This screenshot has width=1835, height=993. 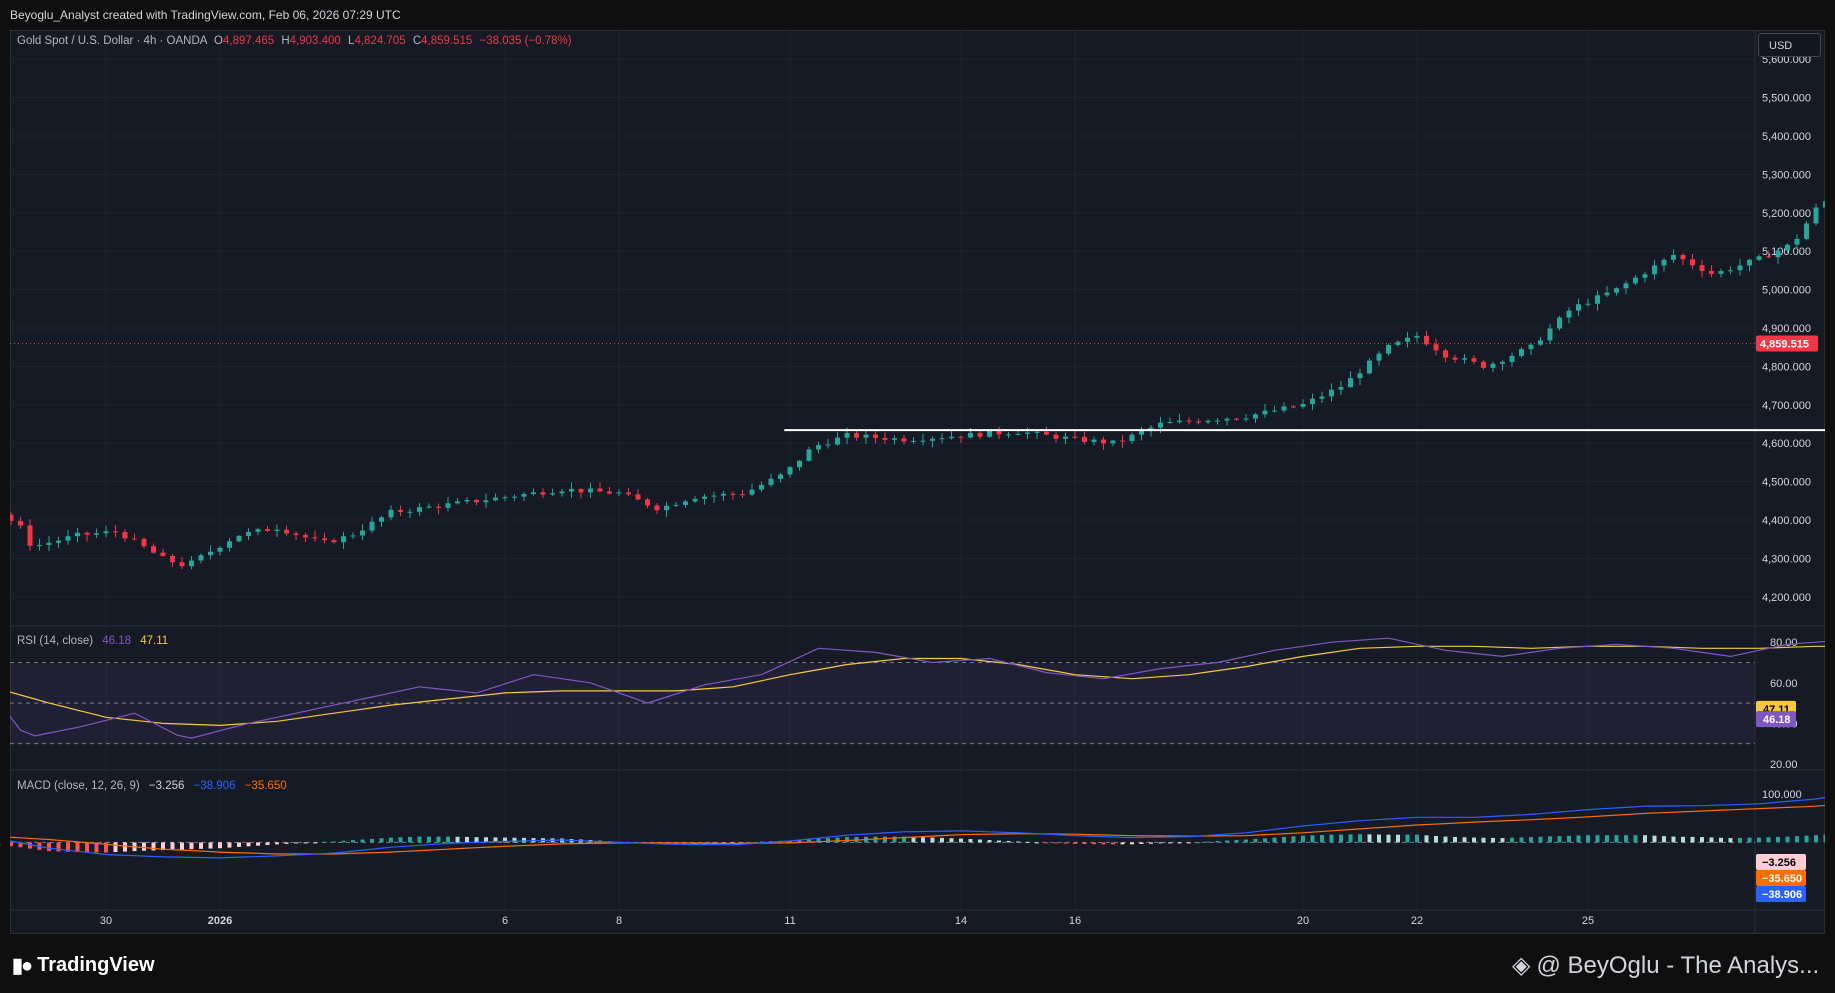 I want to click on high-label: H, so click(x=285, y=41).